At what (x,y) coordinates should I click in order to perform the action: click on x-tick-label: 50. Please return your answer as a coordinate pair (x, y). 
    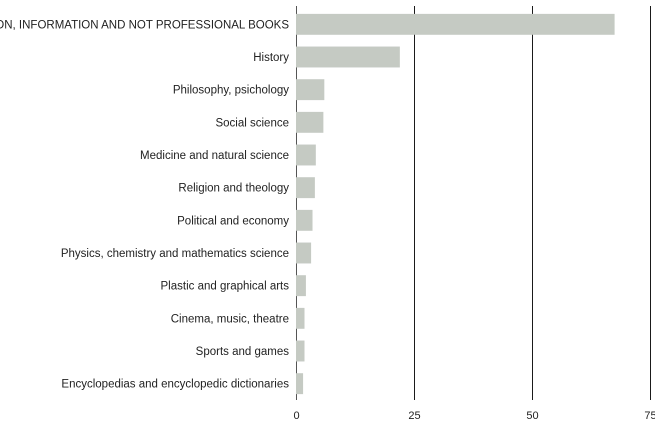
    Looking at the image, I should click on (532, 416).